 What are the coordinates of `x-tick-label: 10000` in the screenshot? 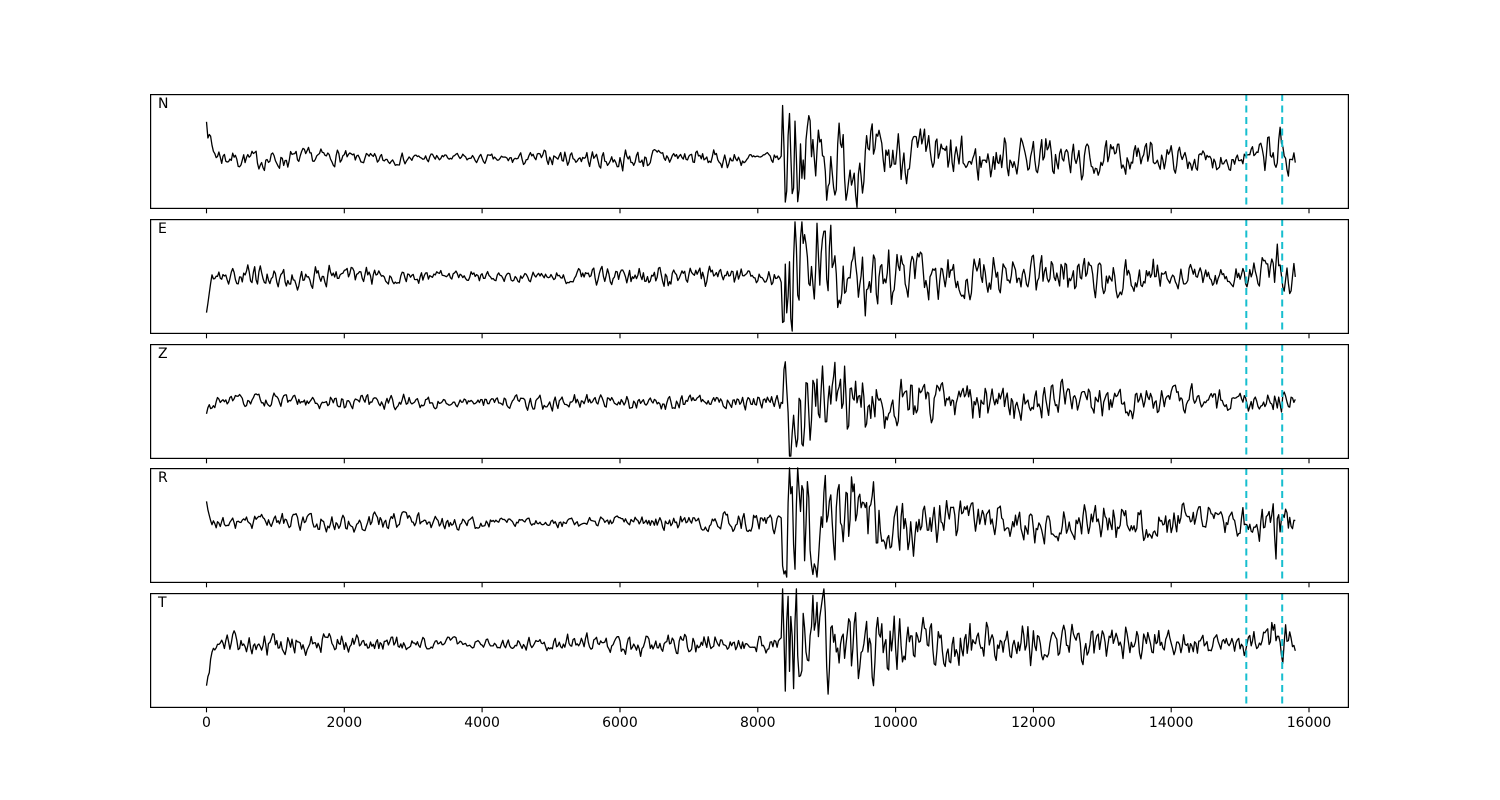 It's located at (895, 723).